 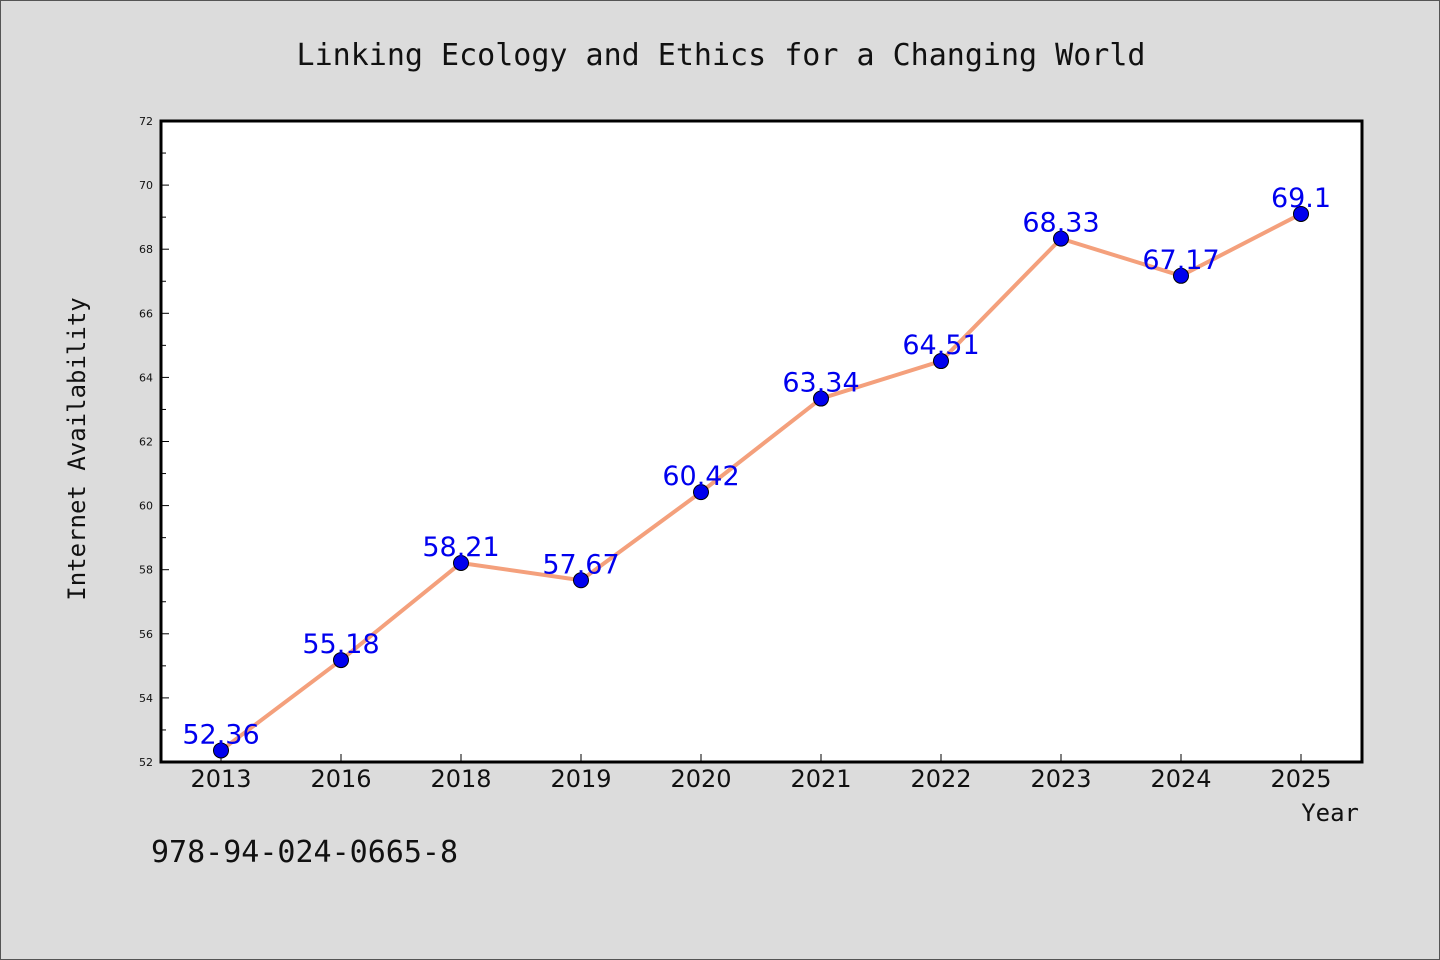 What do you see at coordinates (460, 779) in the screenshot?
I see `x-tick-label: 2018` at bounding box center [460, 779].